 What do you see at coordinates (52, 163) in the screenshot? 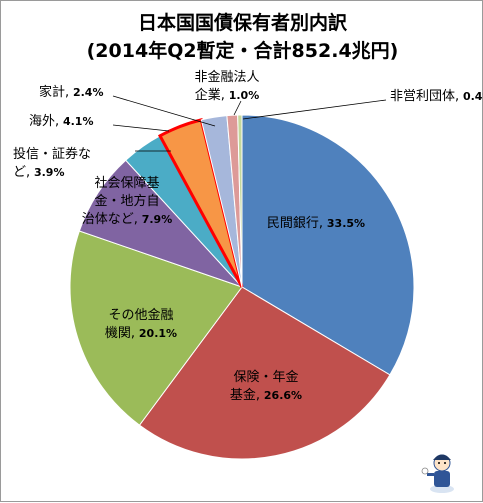
I see `slice-label: 投信・証券など, 3.9%` at bounding box center [52, 163].